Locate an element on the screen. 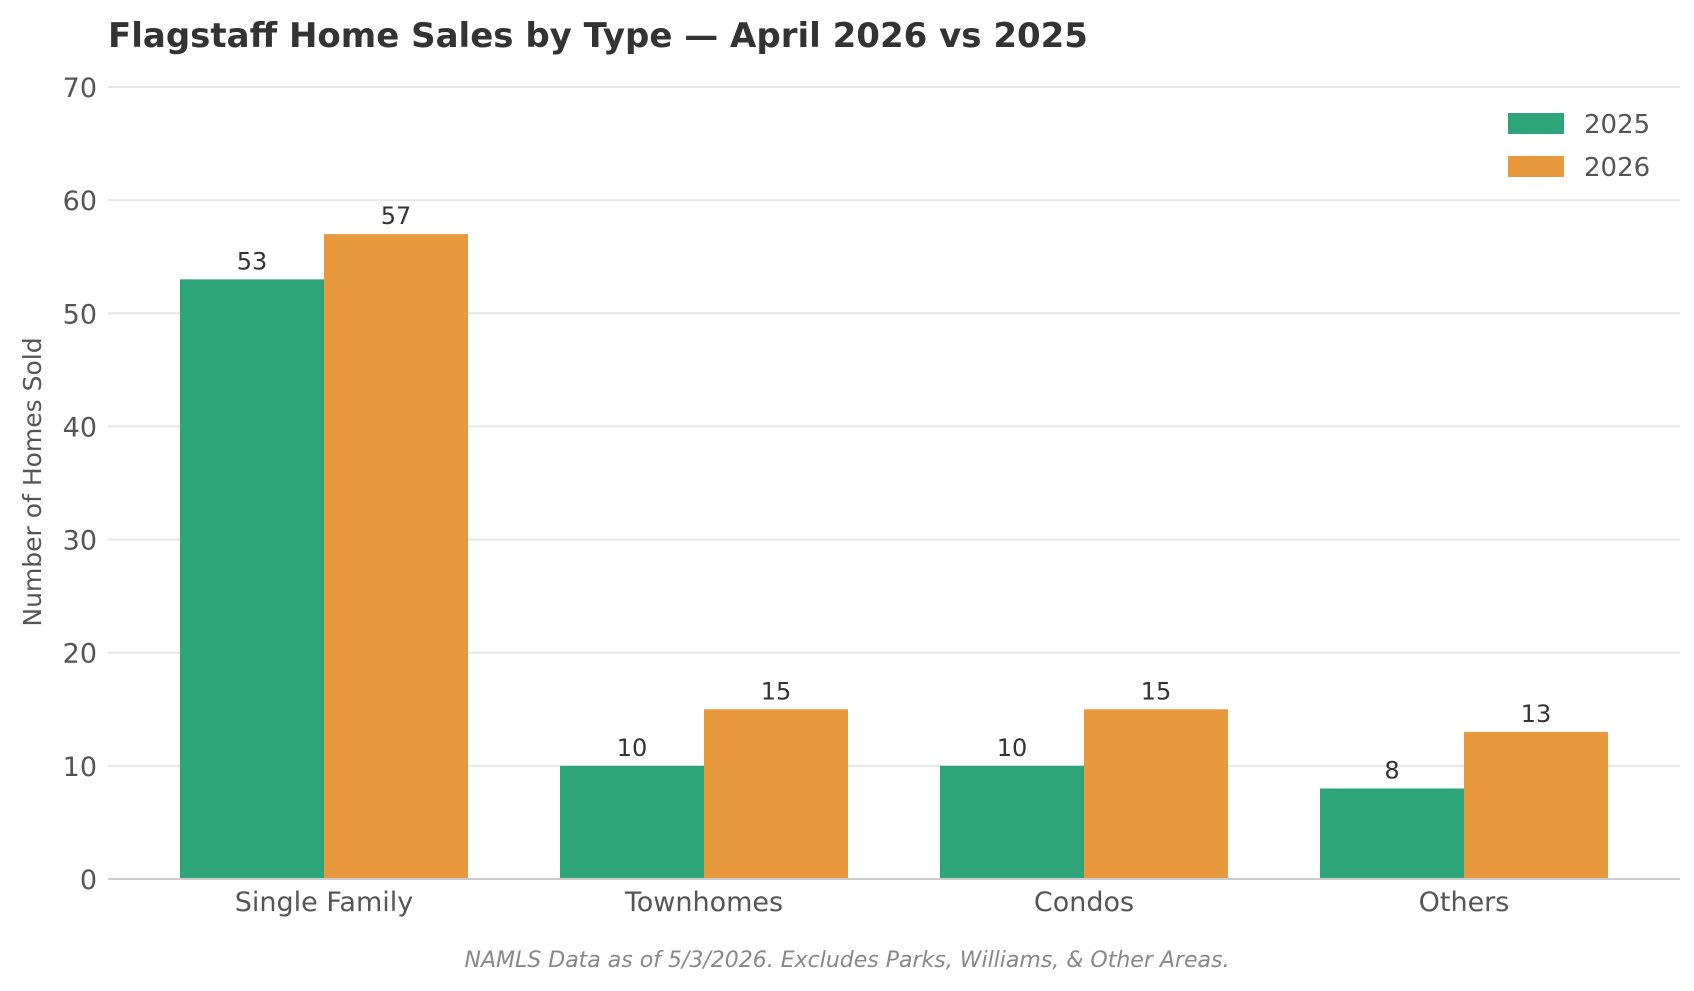 This screenshot has height=991, width=1694. x-axis-ticks: Single Family Townhomes Condos Others is located at coordinates (872, 902).